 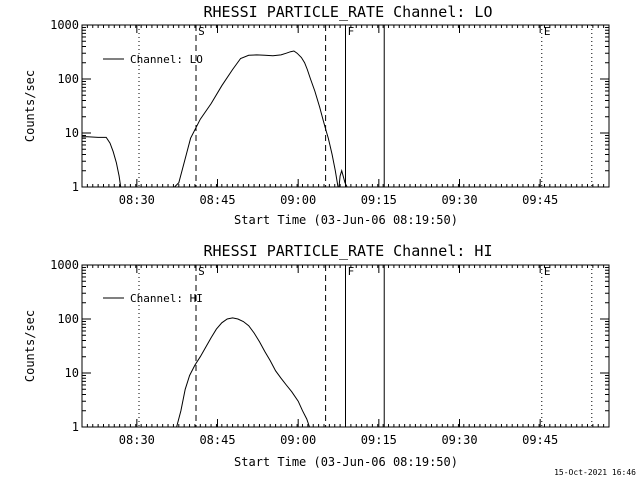 I want to click on legend: Channel: HI, so click(x=153, y=298).